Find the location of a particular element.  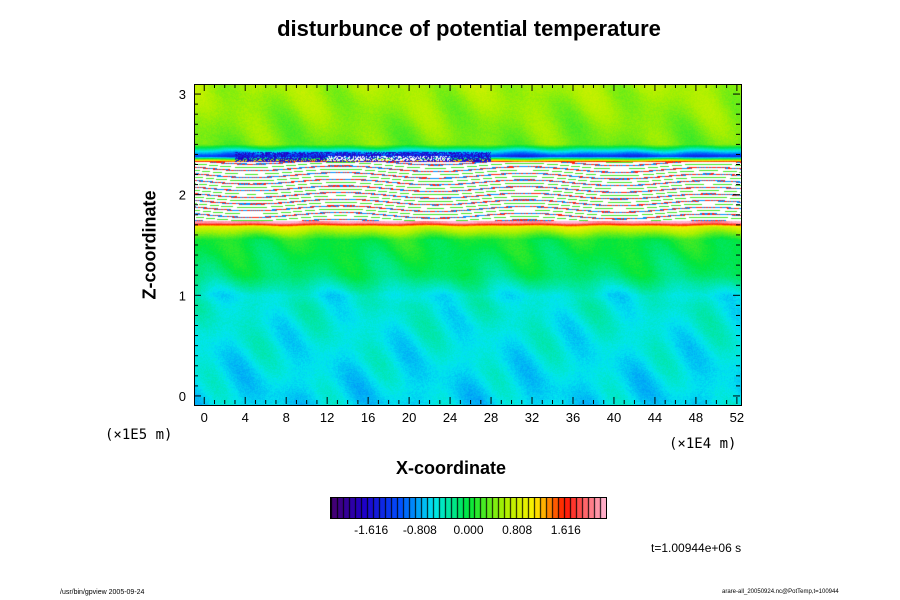

x-tick-label: 52 is located at coordinates (737, 417).